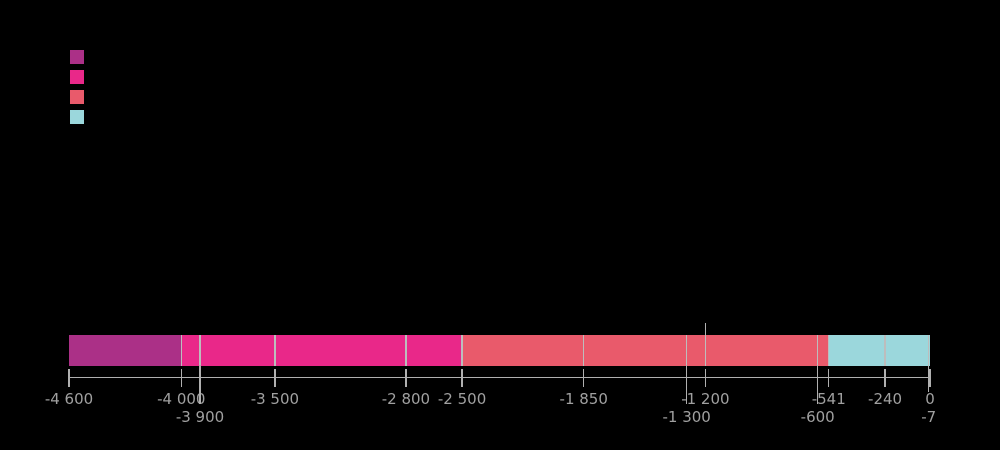 The width and height of the screenshot is (1000, 450). What do you see at coordinates (817, 417) in the screenshot?
I see `axis-tick-label: -600` at bounding box center [817, 417].